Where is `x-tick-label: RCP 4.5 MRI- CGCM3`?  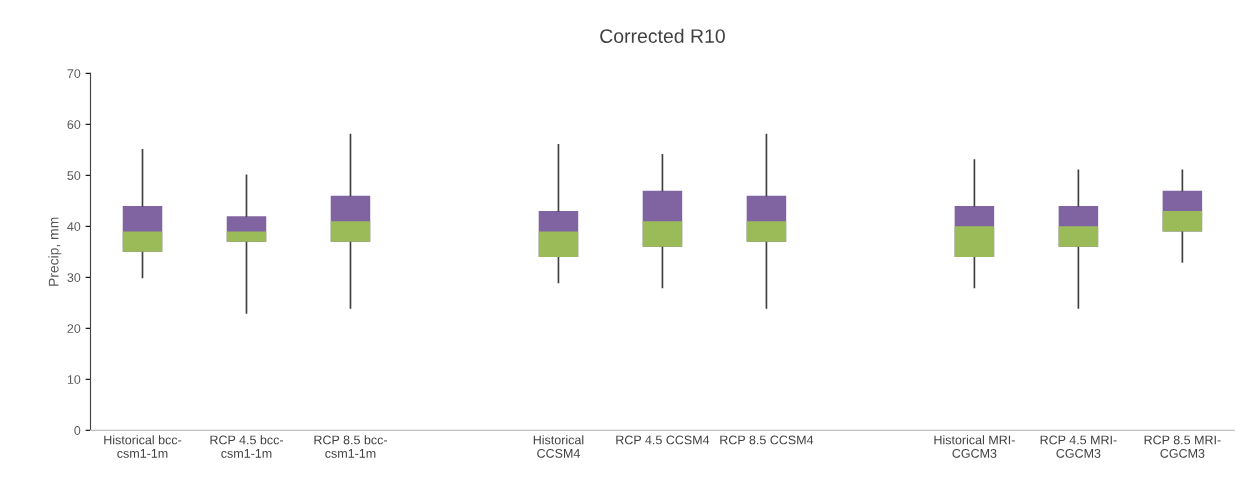 x-tick-label: RCP 4.5 MRI- CGCM3 is located at coordinates (1078, 446).